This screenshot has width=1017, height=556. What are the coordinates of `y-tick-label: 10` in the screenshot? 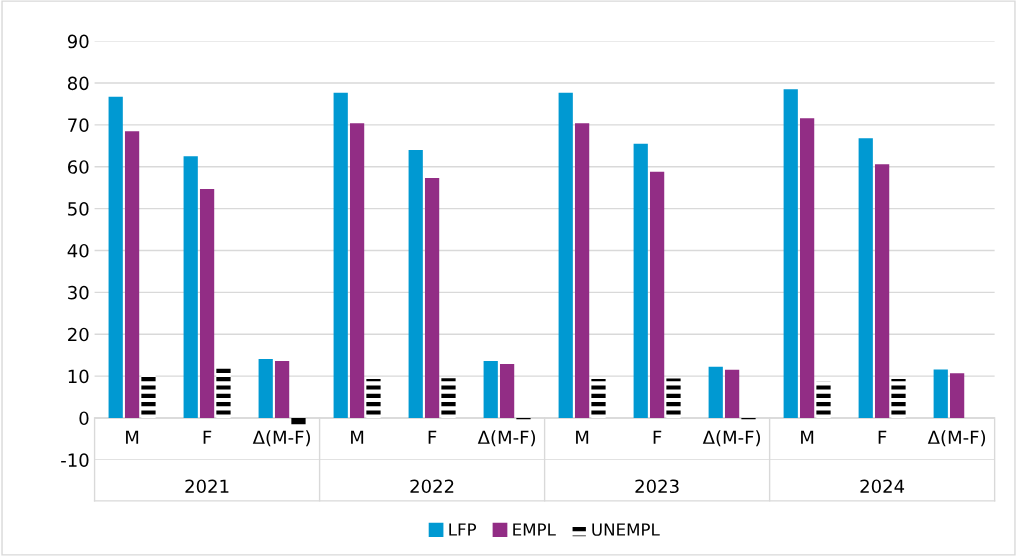 It's located at (78, 376).